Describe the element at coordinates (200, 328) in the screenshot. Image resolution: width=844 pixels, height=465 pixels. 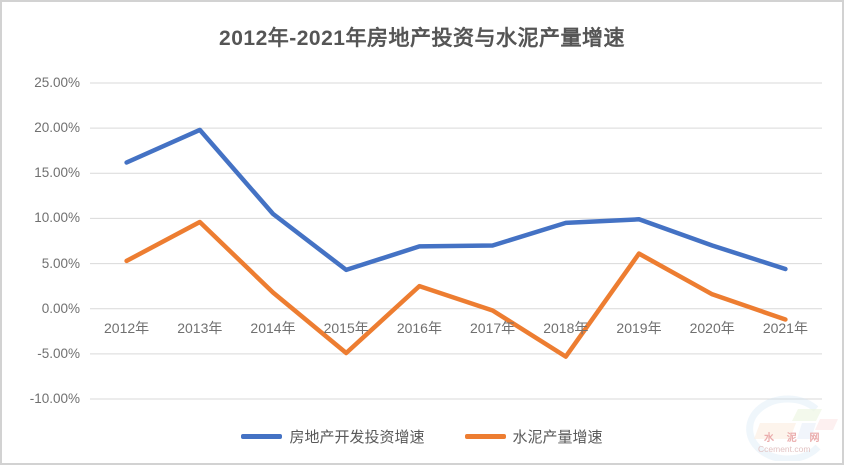
I see `x-tick-label: 2013年` at that location.